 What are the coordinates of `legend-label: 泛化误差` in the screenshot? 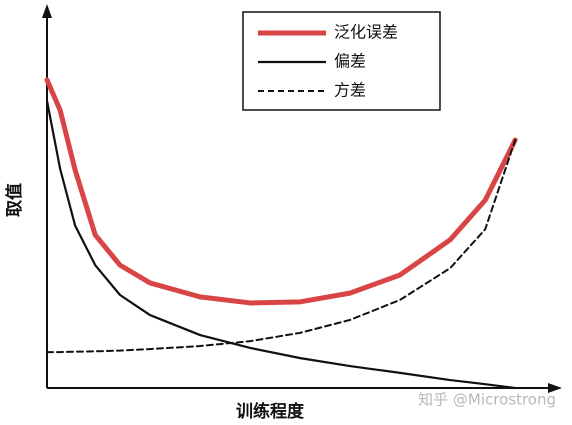 It's located at (366, 32).